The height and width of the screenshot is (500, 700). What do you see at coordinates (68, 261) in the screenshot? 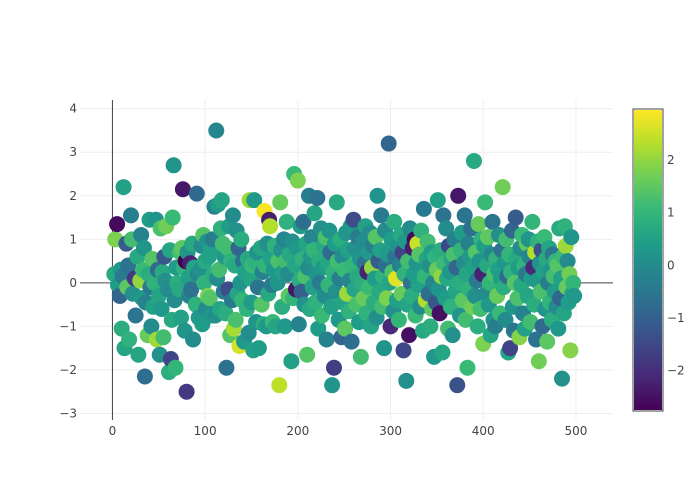
I see `y-tick-labels: −3 −2 −1 0 1 2 3 4` at bounding box center [68, 261].